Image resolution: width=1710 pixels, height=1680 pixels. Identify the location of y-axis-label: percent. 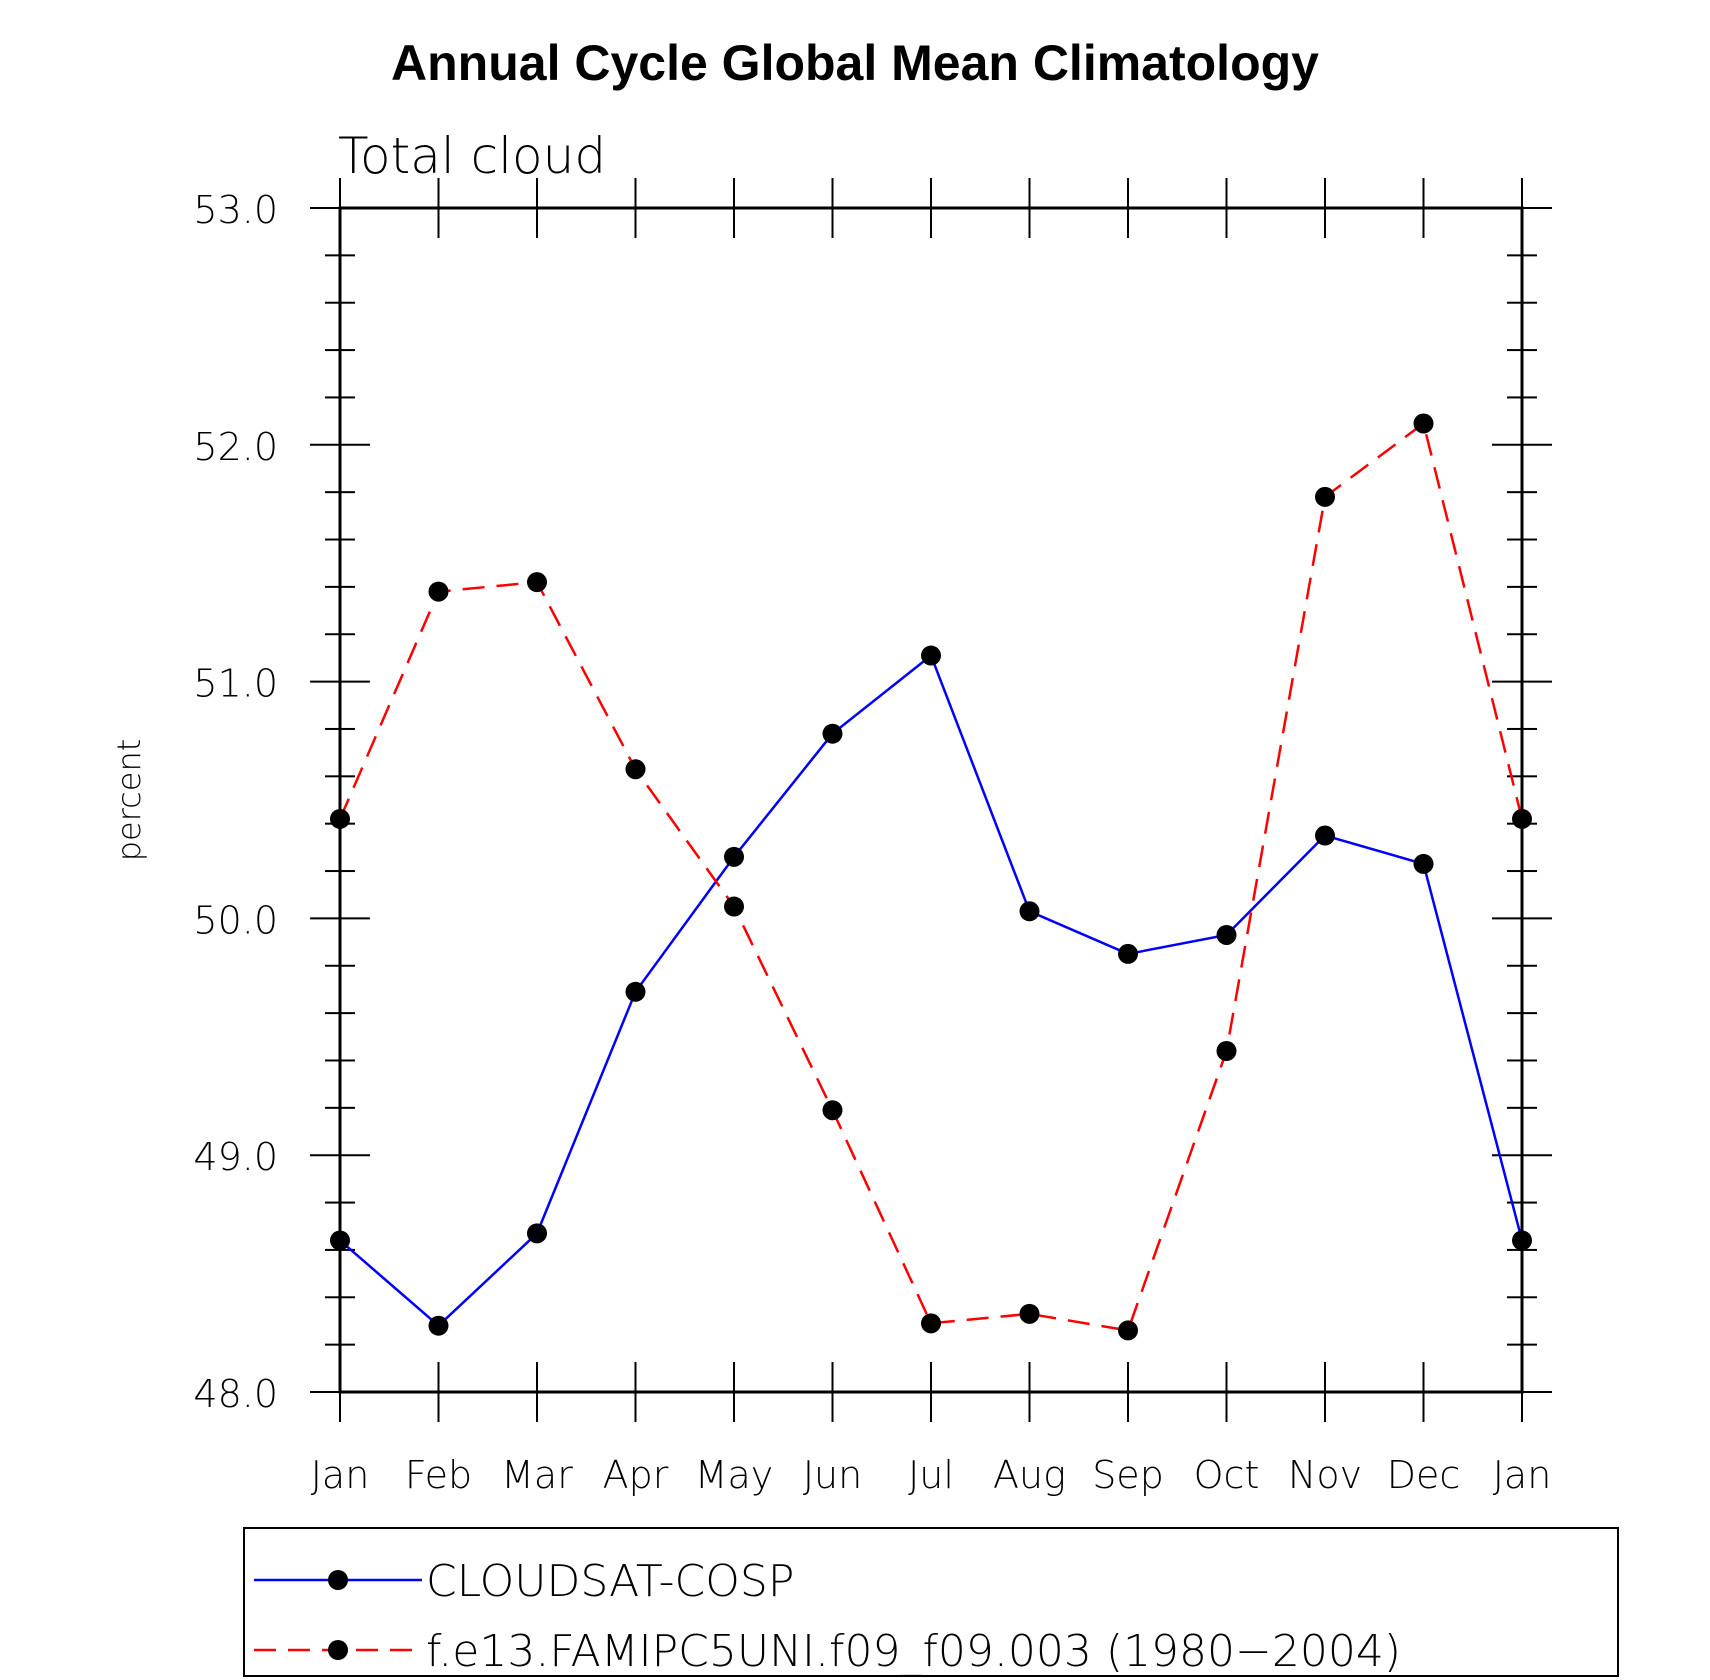
(129, 800).